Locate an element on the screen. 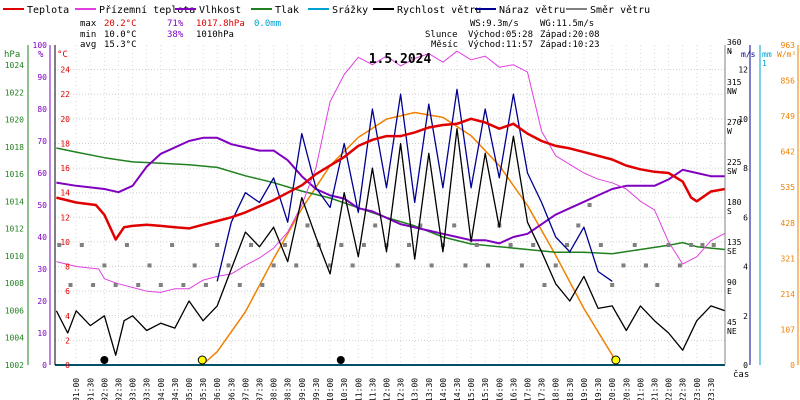 Image resolution: width=800 pixels, height=400 pixels. time-tick-label: 11:30 is located at coordinates (372, 389).